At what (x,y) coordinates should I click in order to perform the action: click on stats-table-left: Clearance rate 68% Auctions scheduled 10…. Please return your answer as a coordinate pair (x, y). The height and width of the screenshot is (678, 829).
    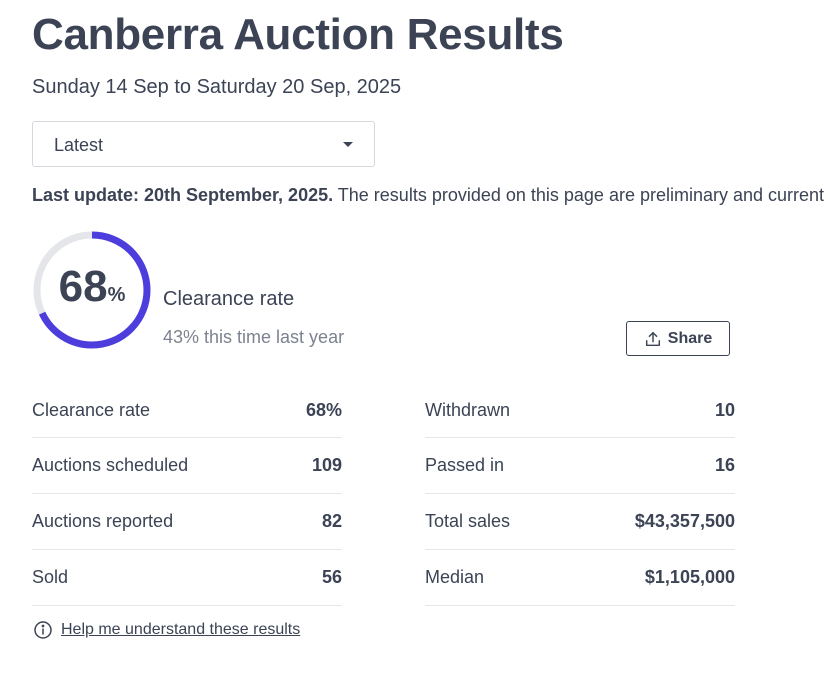
    Looking at the image, I should click on (187, 494).